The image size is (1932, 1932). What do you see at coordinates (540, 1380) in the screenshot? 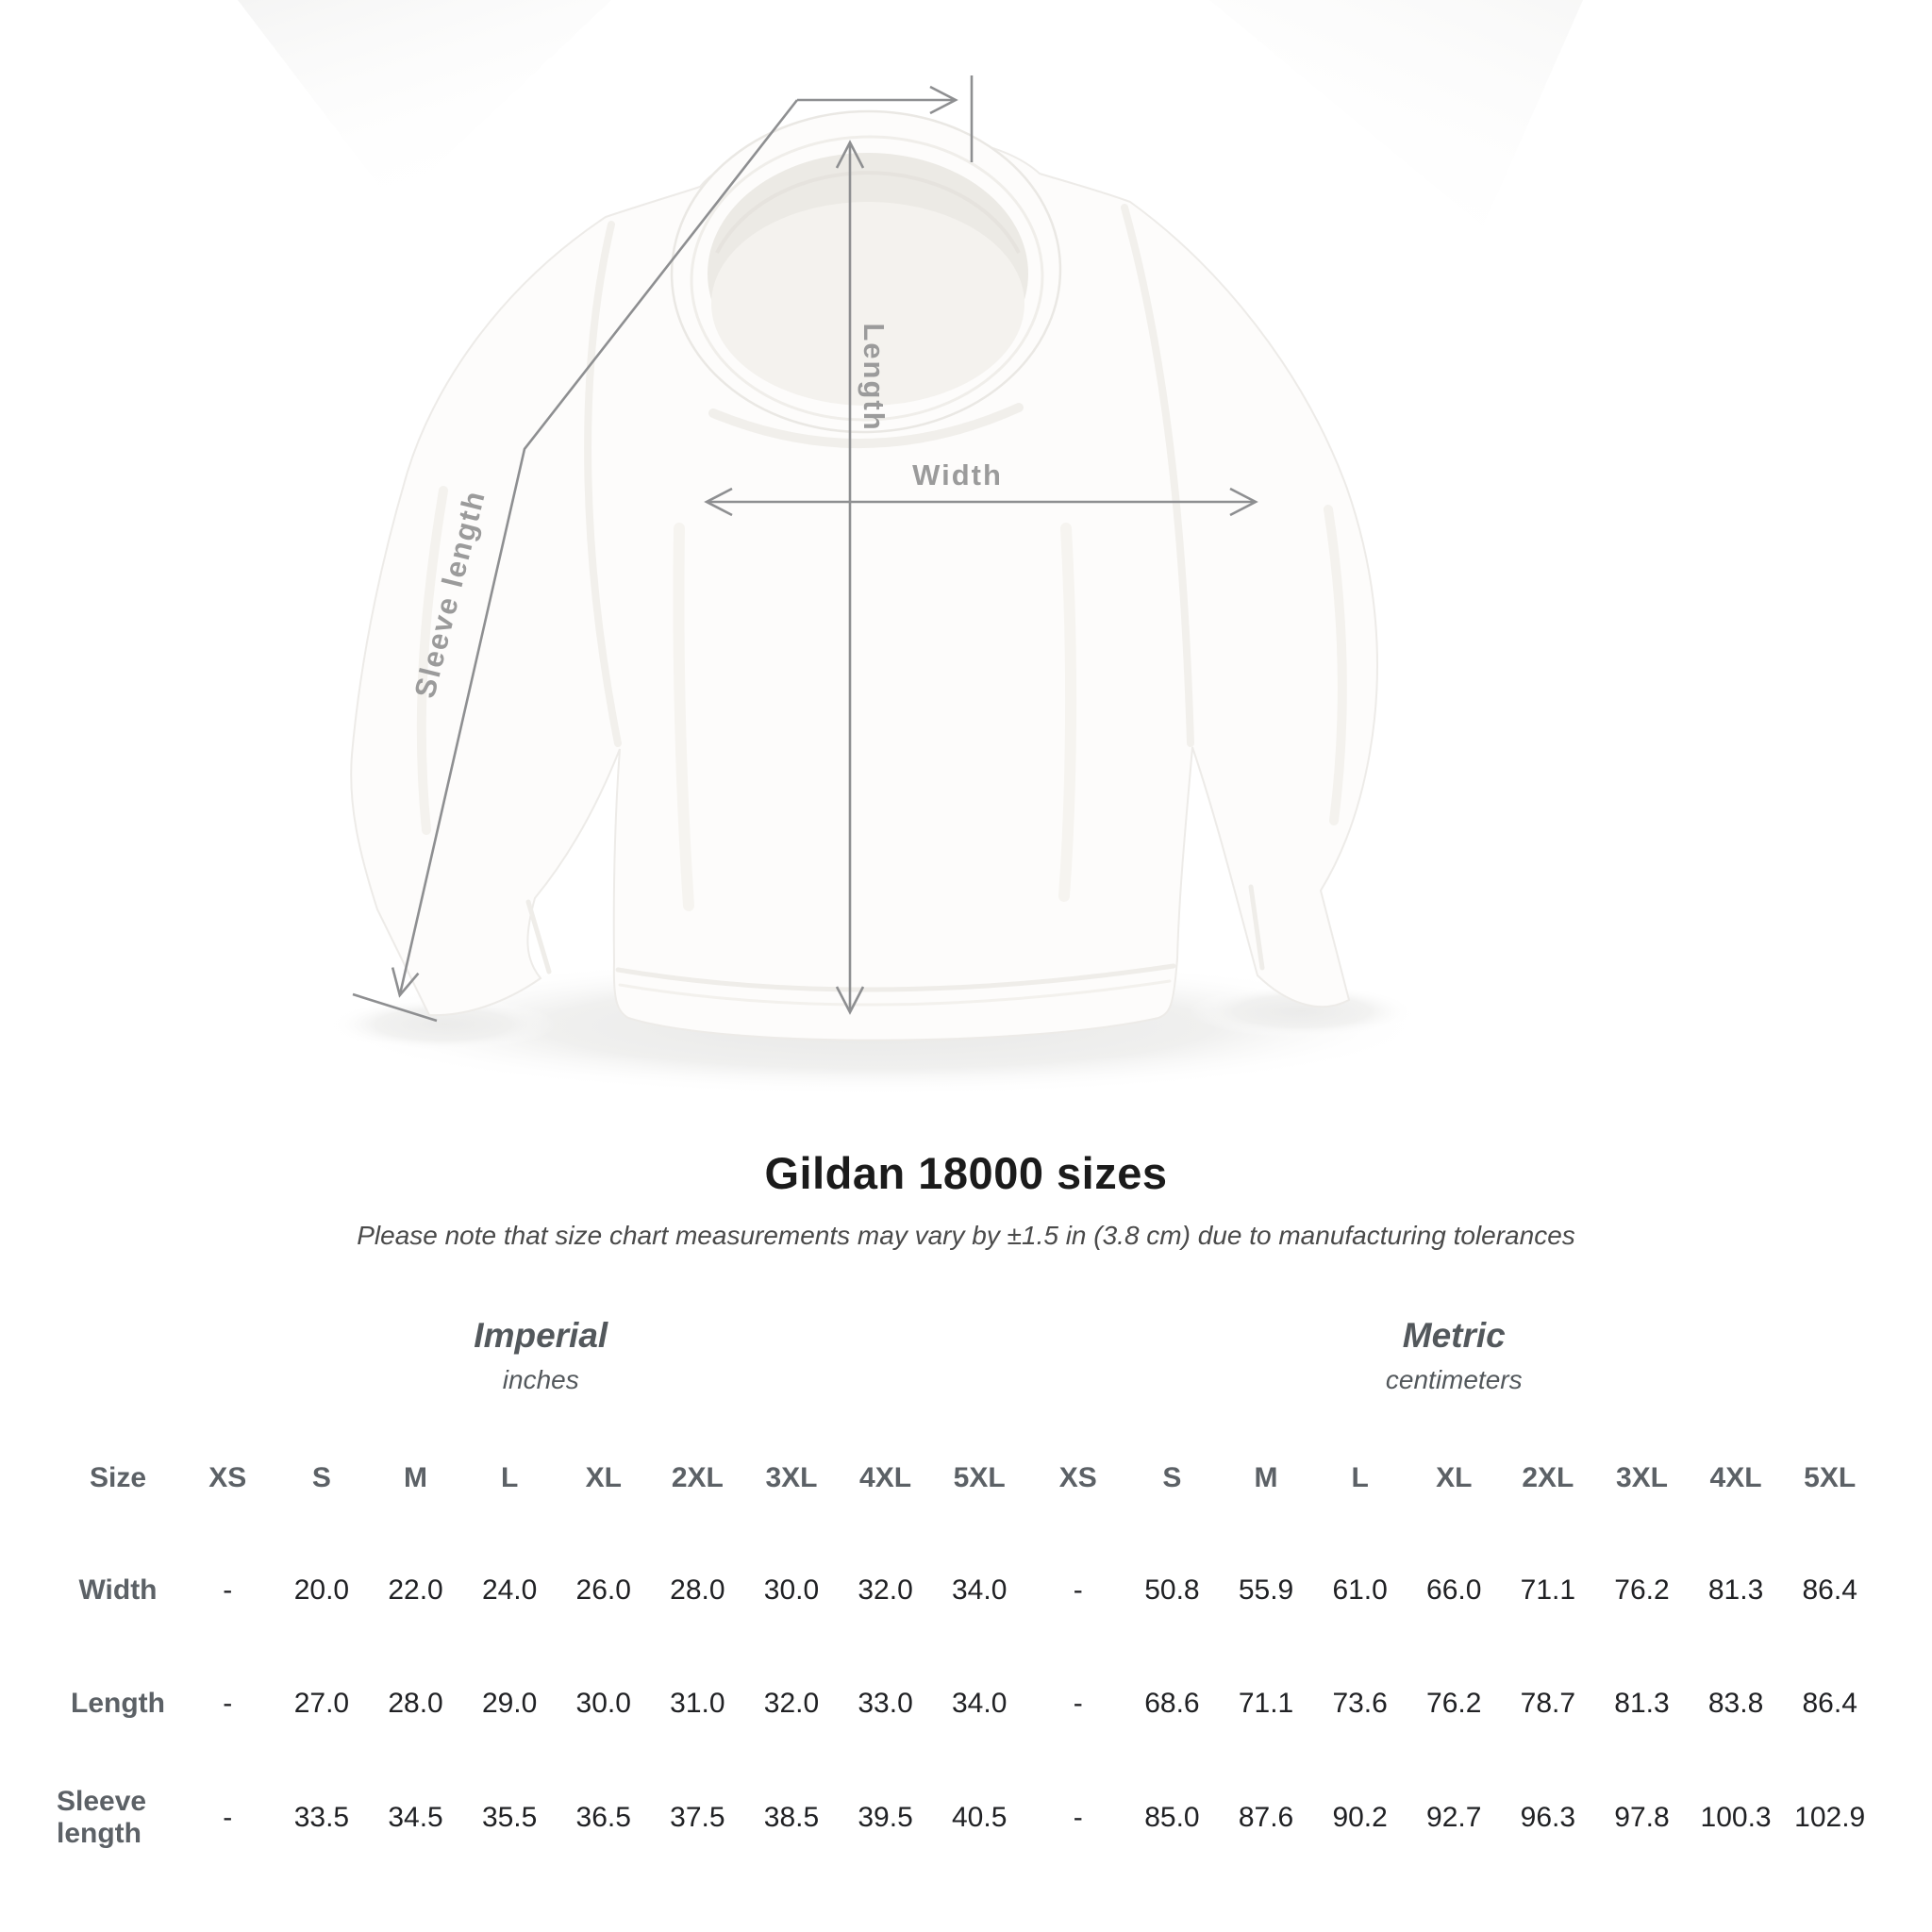
I see `imperial-unit-label: inches` at bounding box center [540, 1380].